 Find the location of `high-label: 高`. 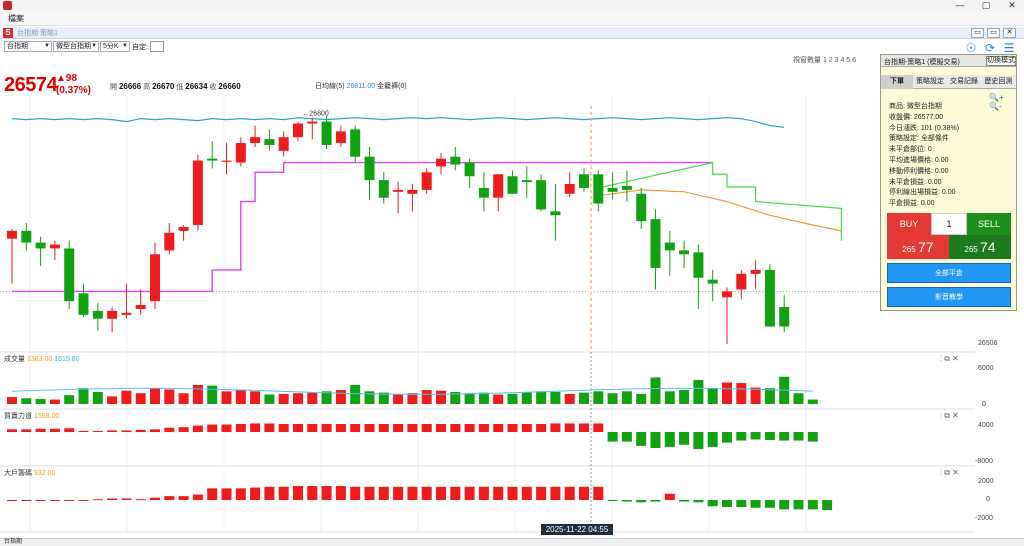

high-label: 高 is located at coordinates (147, 87).